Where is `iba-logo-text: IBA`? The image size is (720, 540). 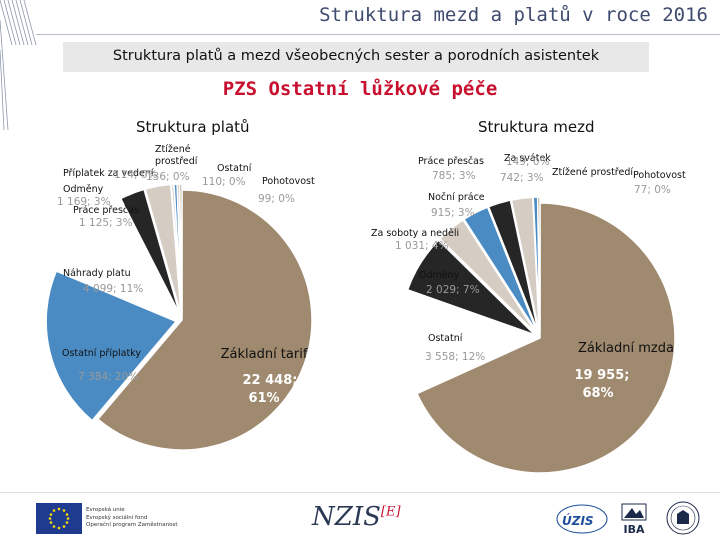
iba-logo-text: IBA is located at coordinates (634, 529).